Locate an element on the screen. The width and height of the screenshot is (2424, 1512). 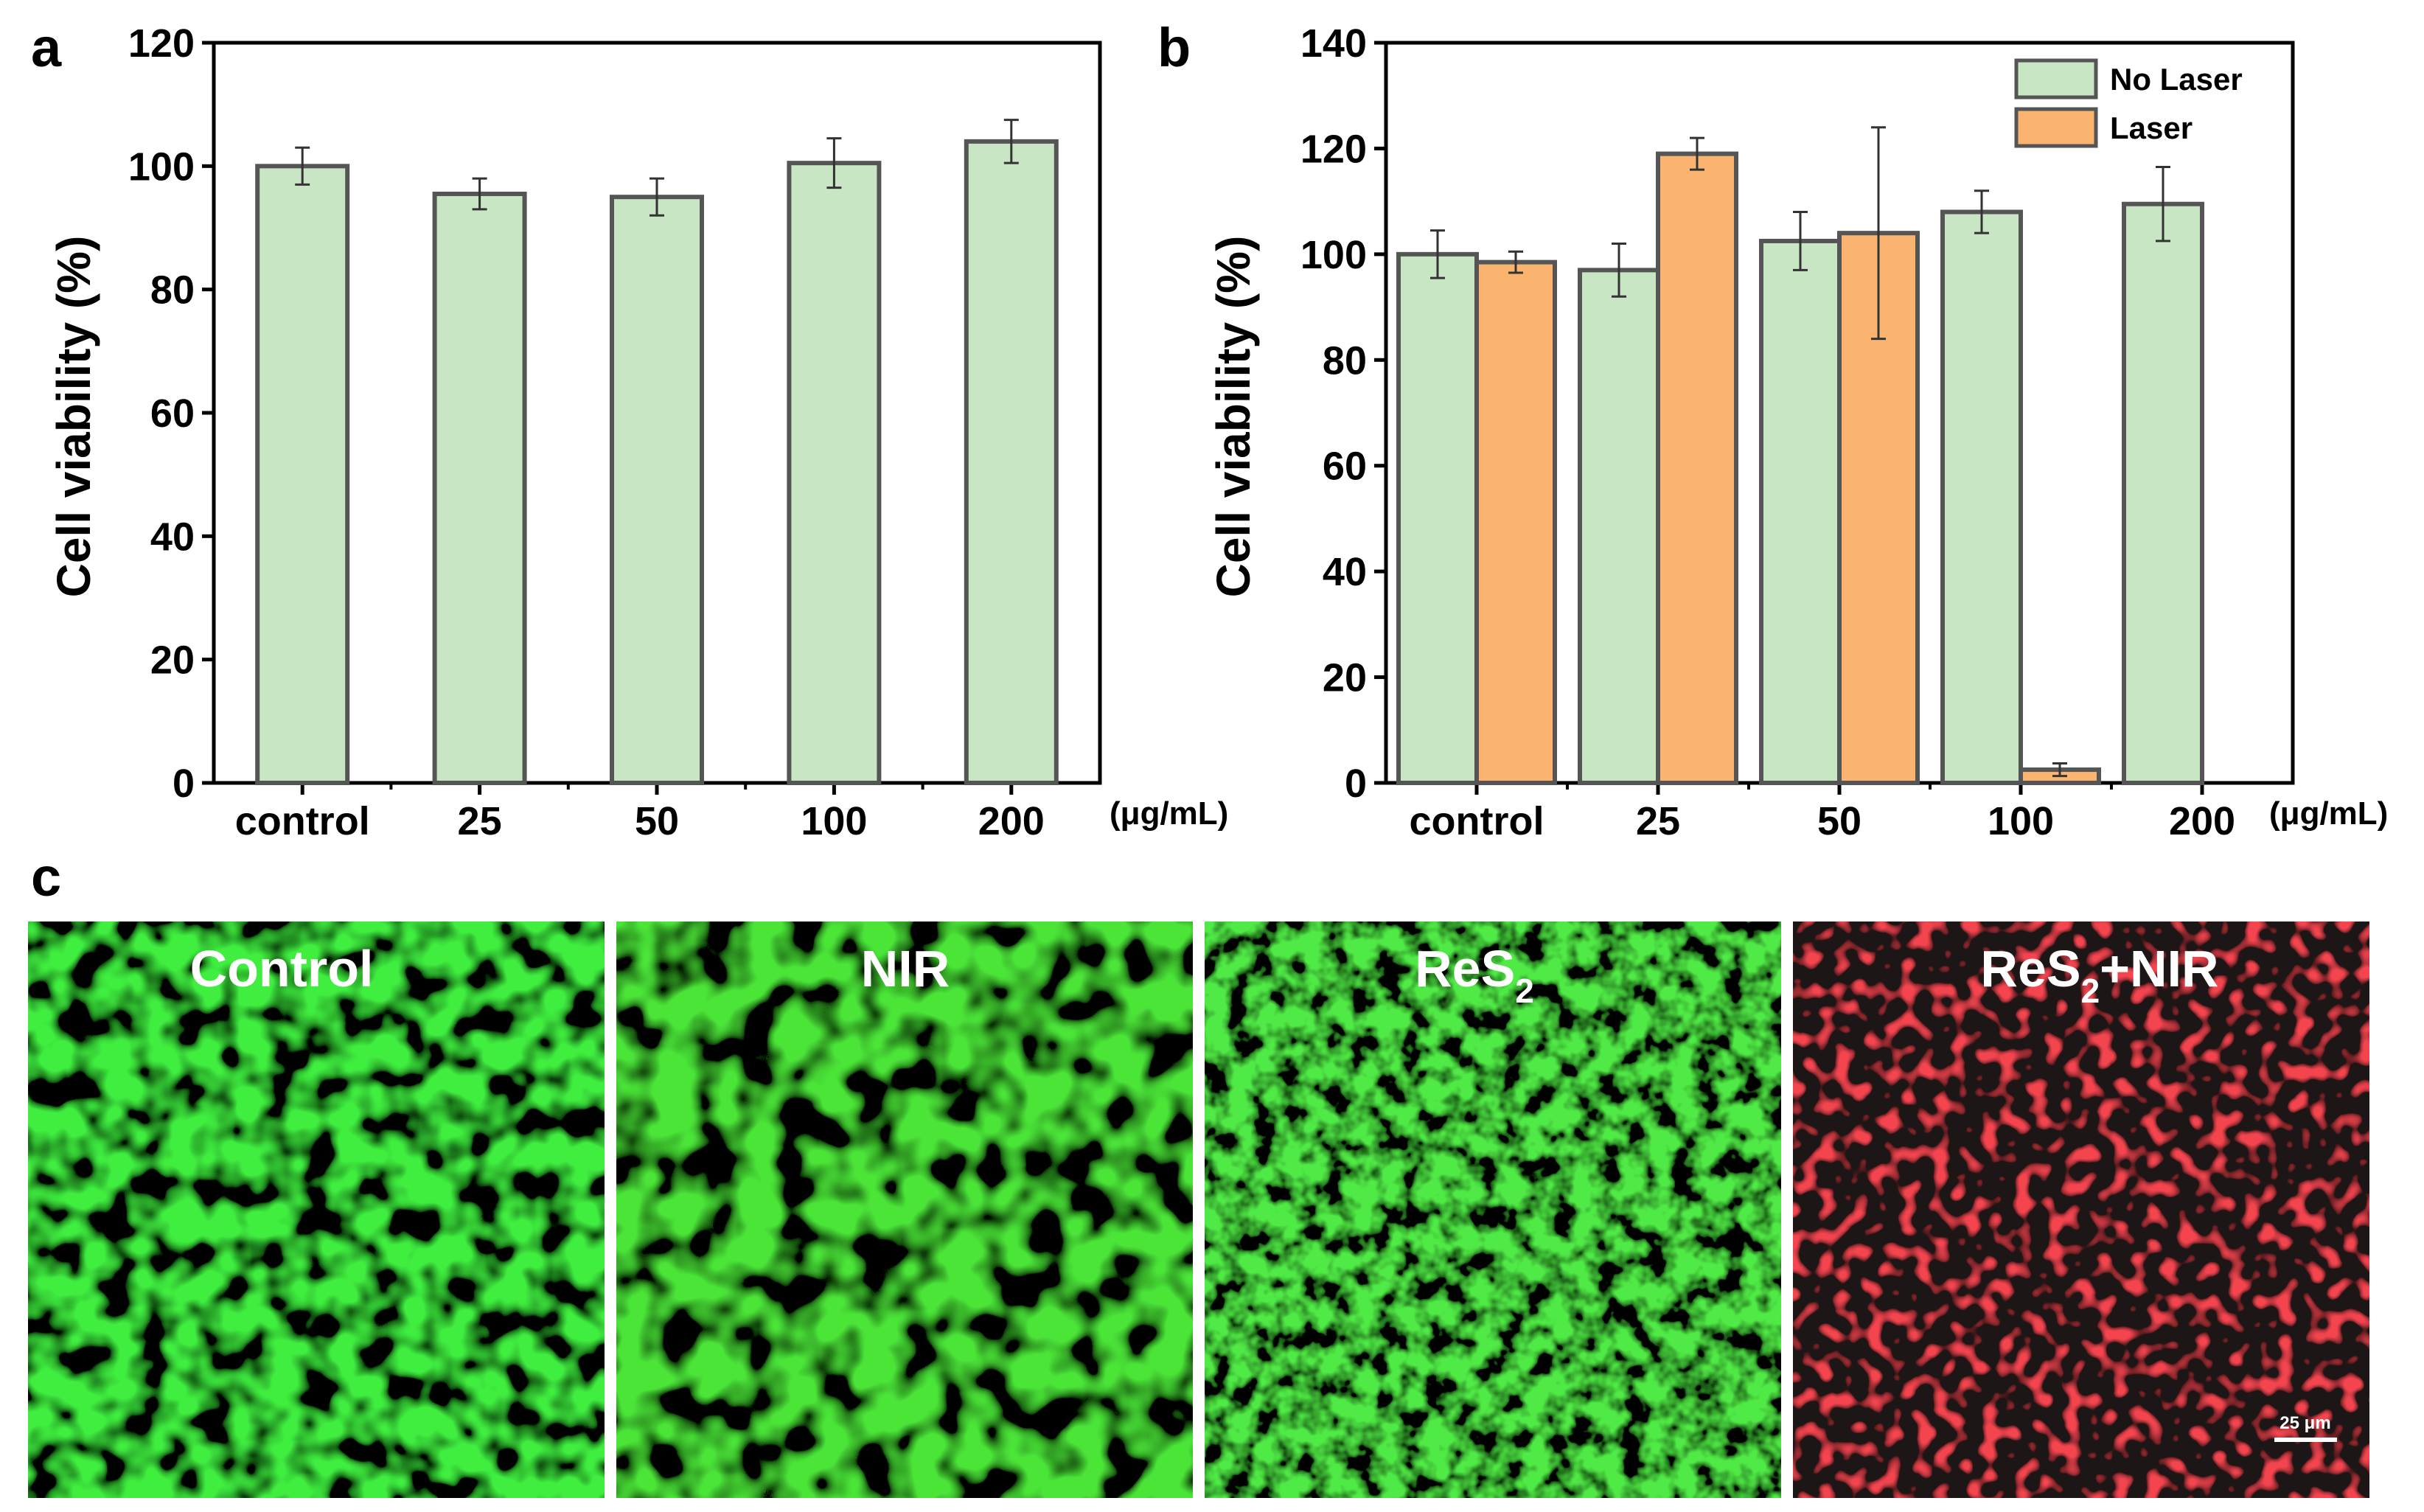
chart-b-ytick-label: 140 is located at coordinates (1333, 43).